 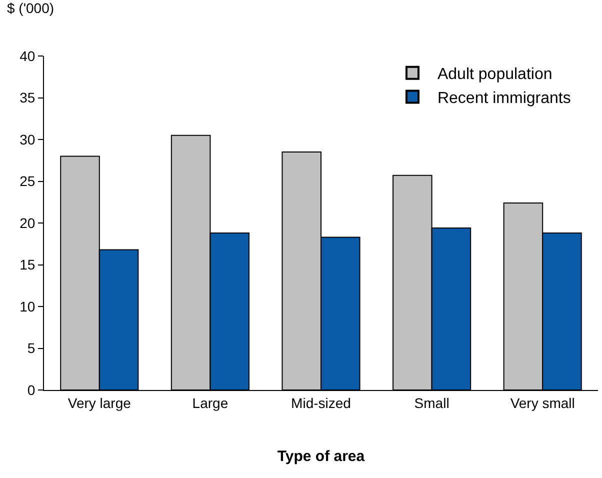 I want to click on y-tick-label: 25, so click(x=28, y=181).